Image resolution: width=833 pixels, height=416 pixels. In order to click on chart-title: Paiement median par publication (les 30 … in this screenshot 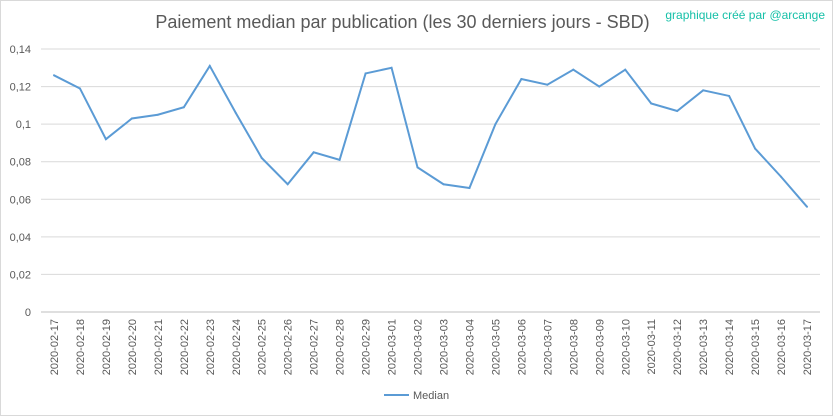, I will do `click(402, 22)`.